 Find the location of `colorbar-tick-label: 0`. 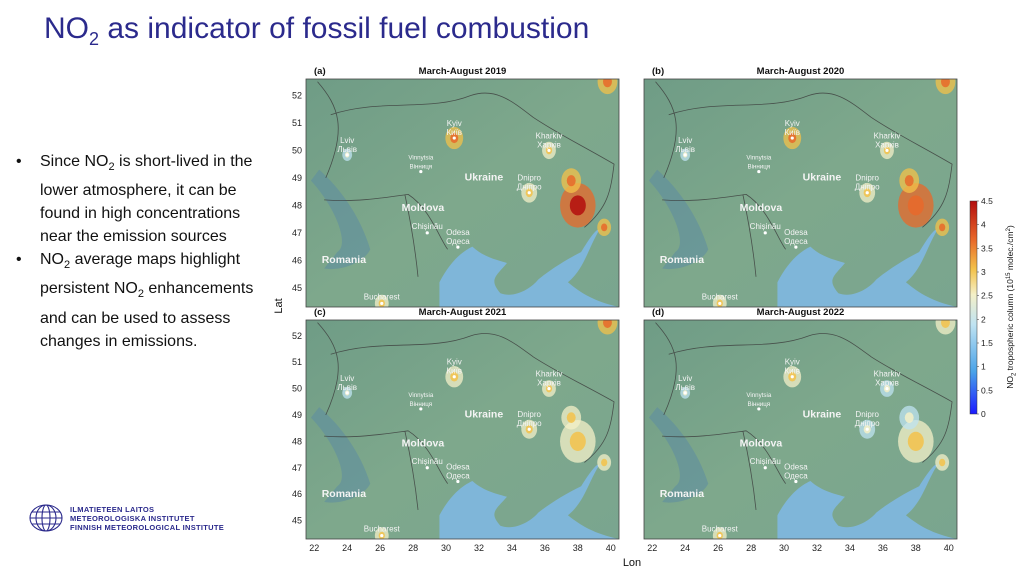

colorbar-tick-label: 0 is located at coordinates (983, 414).